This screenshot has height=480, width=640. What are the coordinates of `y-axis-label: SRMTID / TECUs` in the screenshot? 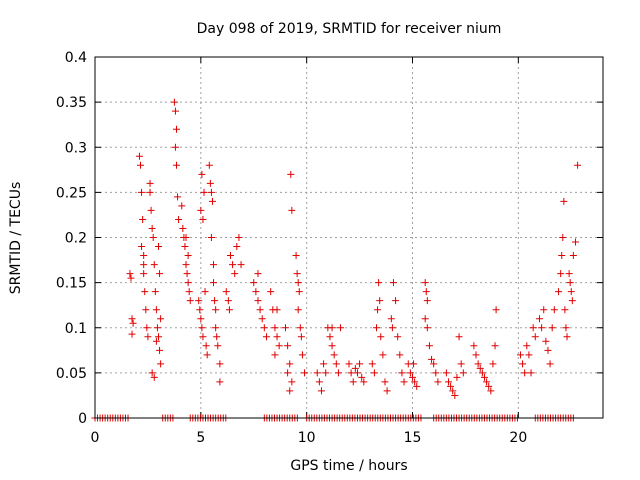 It's located at (16, 238).